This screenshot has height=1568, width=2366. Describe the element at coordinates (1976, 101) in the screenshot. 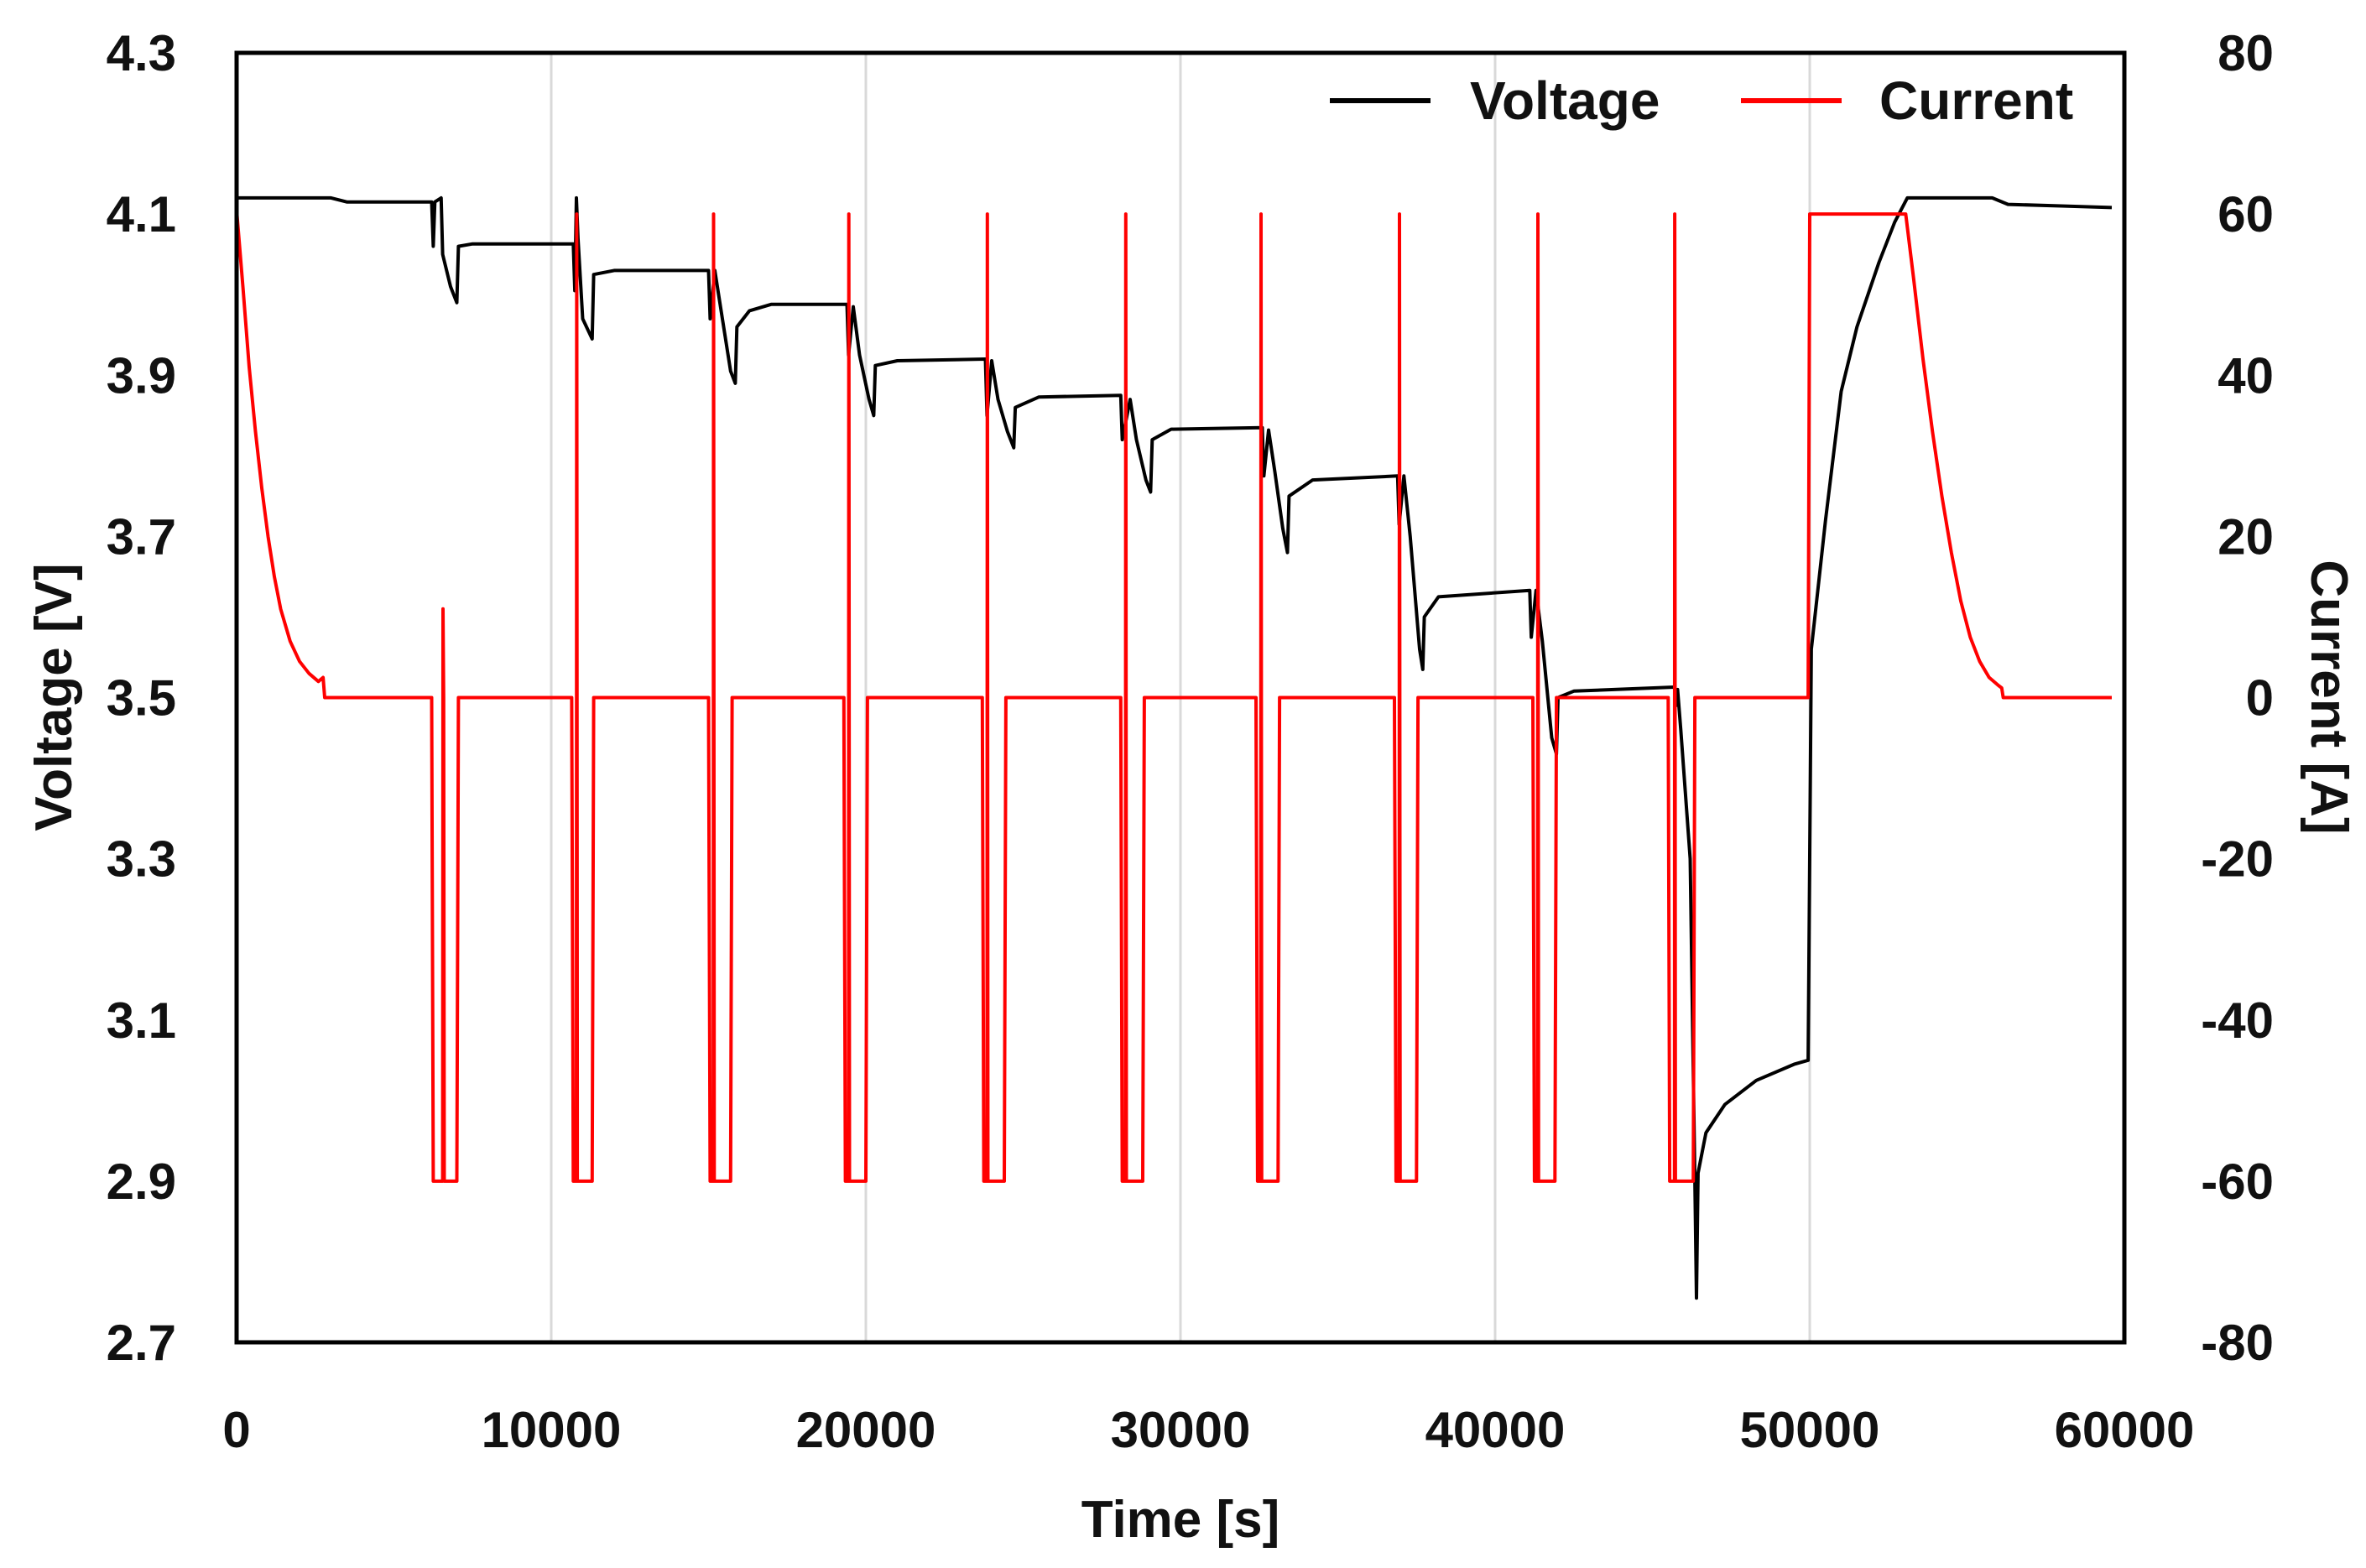

I see `legend-current-label: Current` at that location.